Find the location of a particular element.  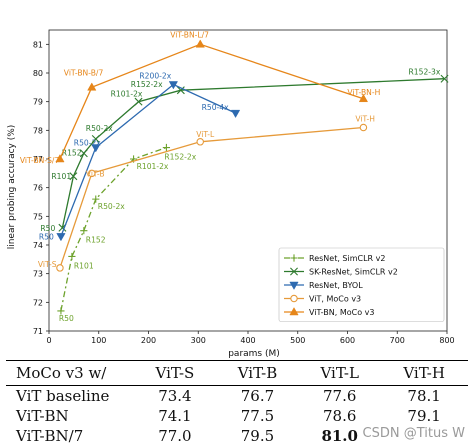

point-label: ViT-BN-B/7 is located at coordinates (84, 72).